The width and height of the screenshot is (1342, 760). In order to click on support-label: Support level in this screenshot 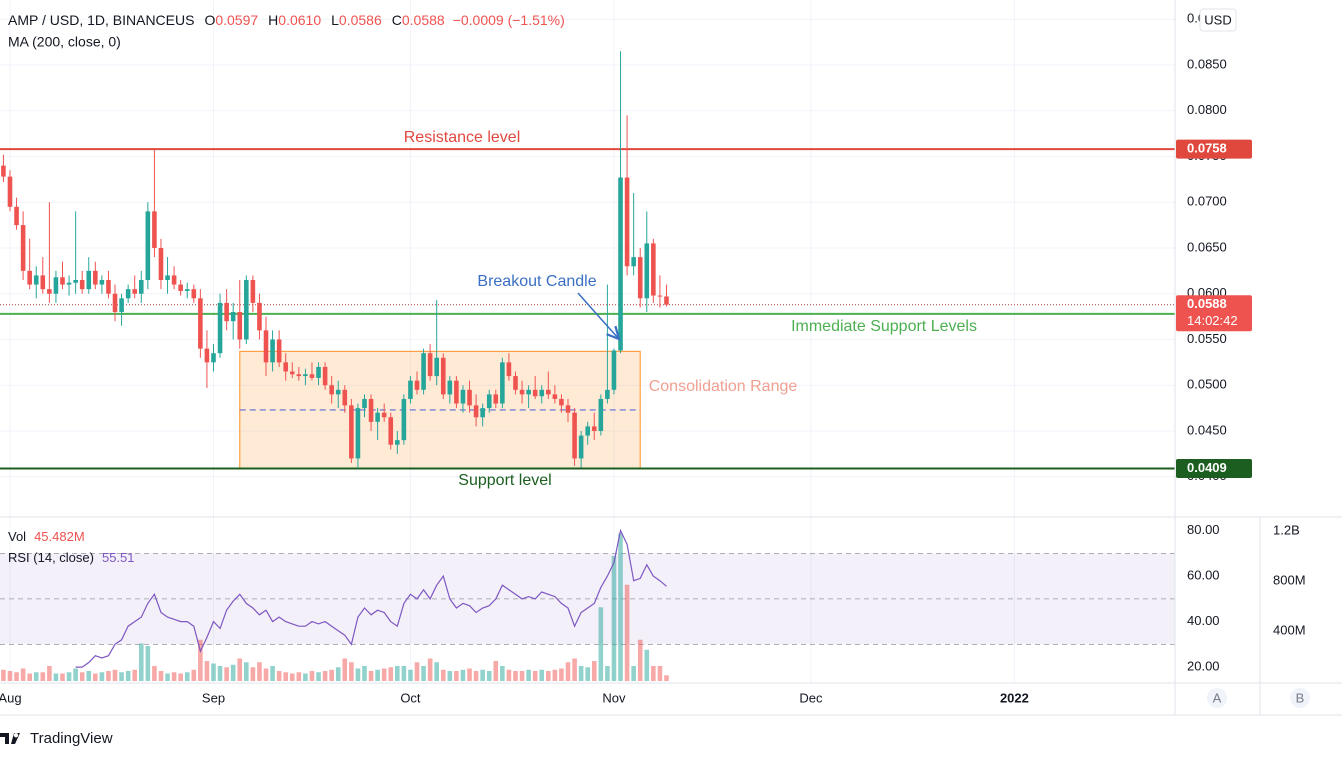, I will do `click(504, 480)`.